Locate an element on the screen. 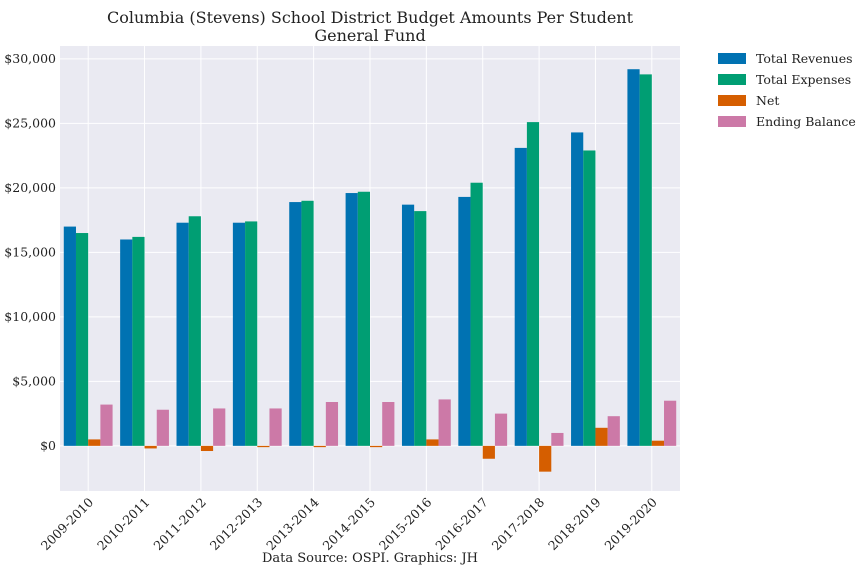  x-tick-label: 2018-2019 is located at coordinates (574, 523).